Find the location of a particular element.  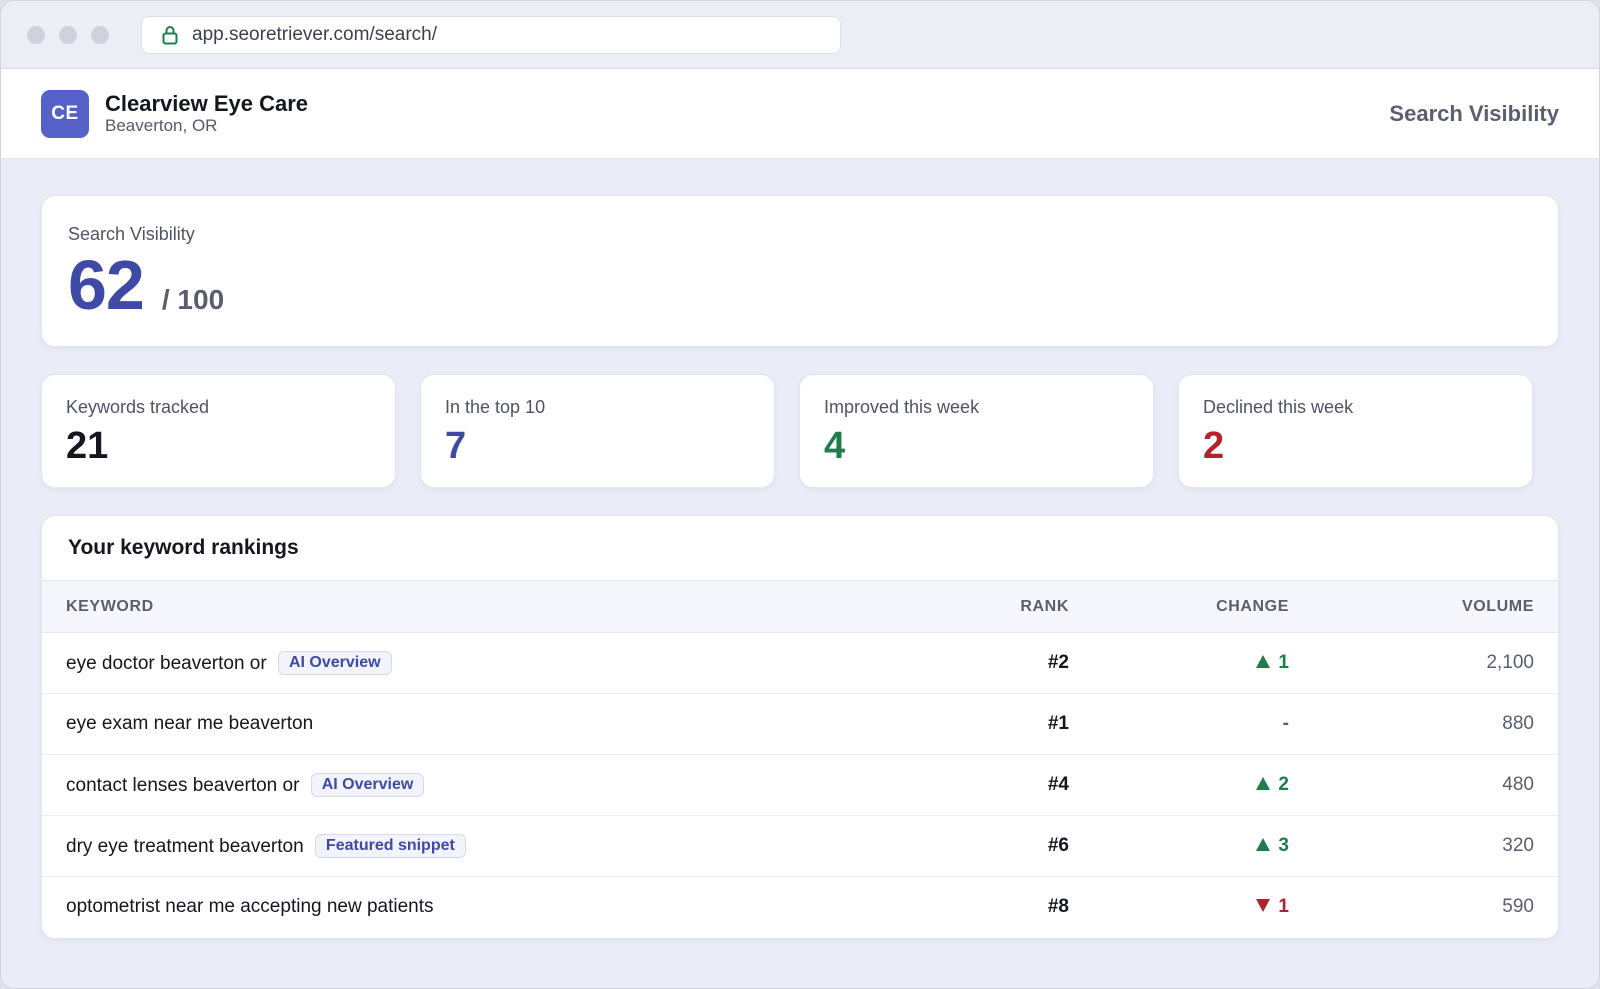

change-value: 3 is located at coordinates (1283, 845).